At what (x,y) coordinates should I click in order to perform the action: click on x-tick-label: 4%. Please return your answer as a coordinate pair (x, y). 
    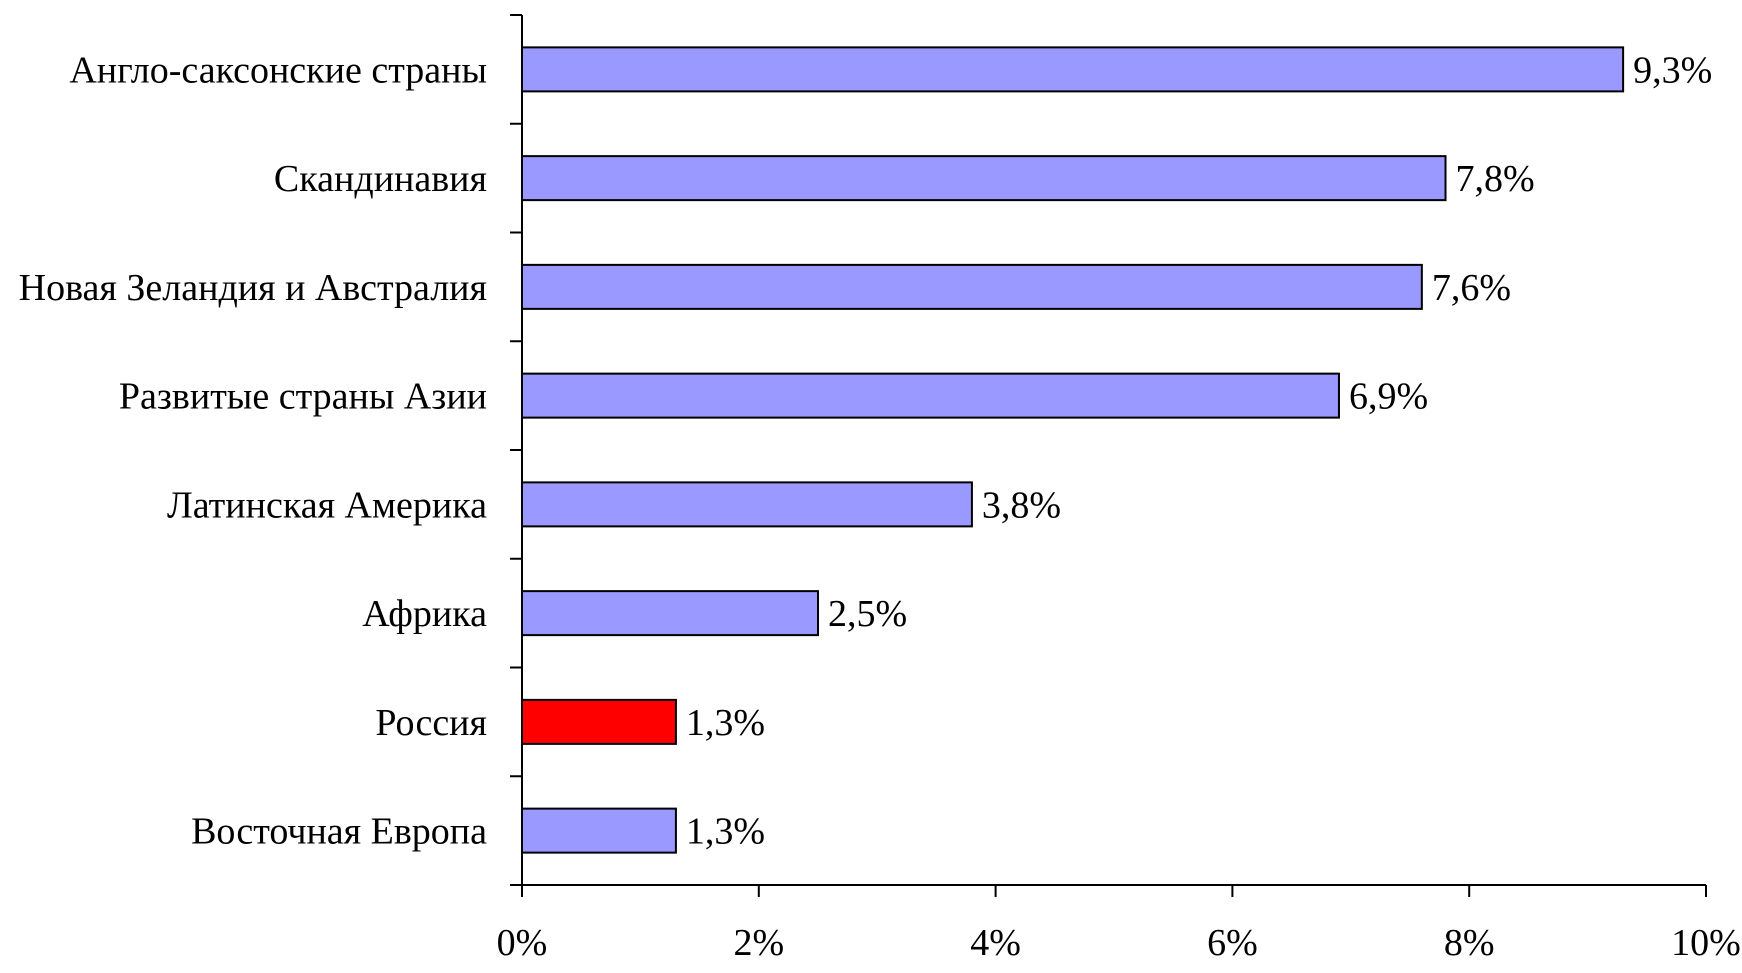
    Looking at the image, I should click on (995, 943).